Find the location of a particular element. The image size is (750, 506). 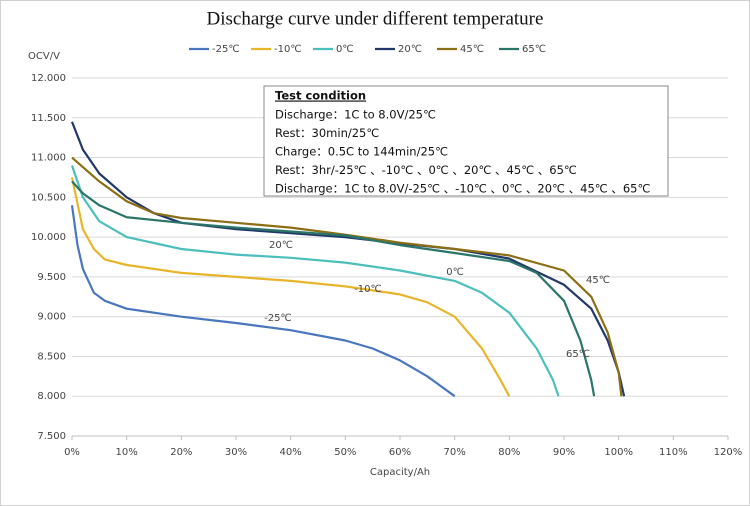

x-tick-label: 80% is located at coordinates (509, 452).